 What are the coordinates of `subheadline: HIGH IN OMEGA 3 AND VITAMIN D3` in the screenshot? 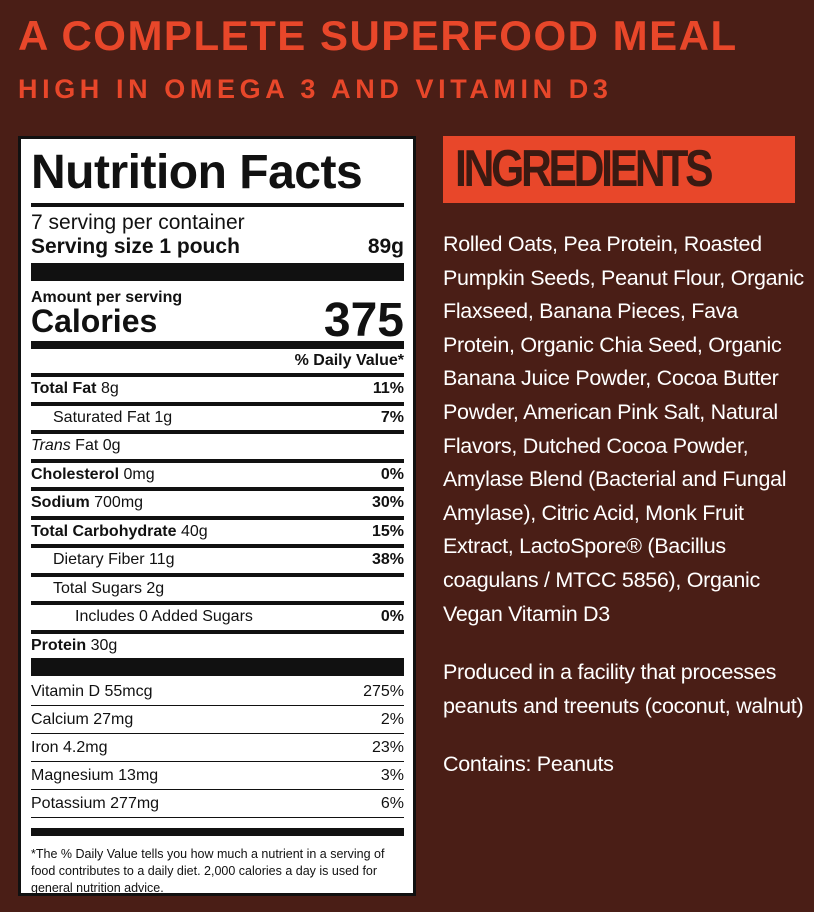 It's located at (315, 89).